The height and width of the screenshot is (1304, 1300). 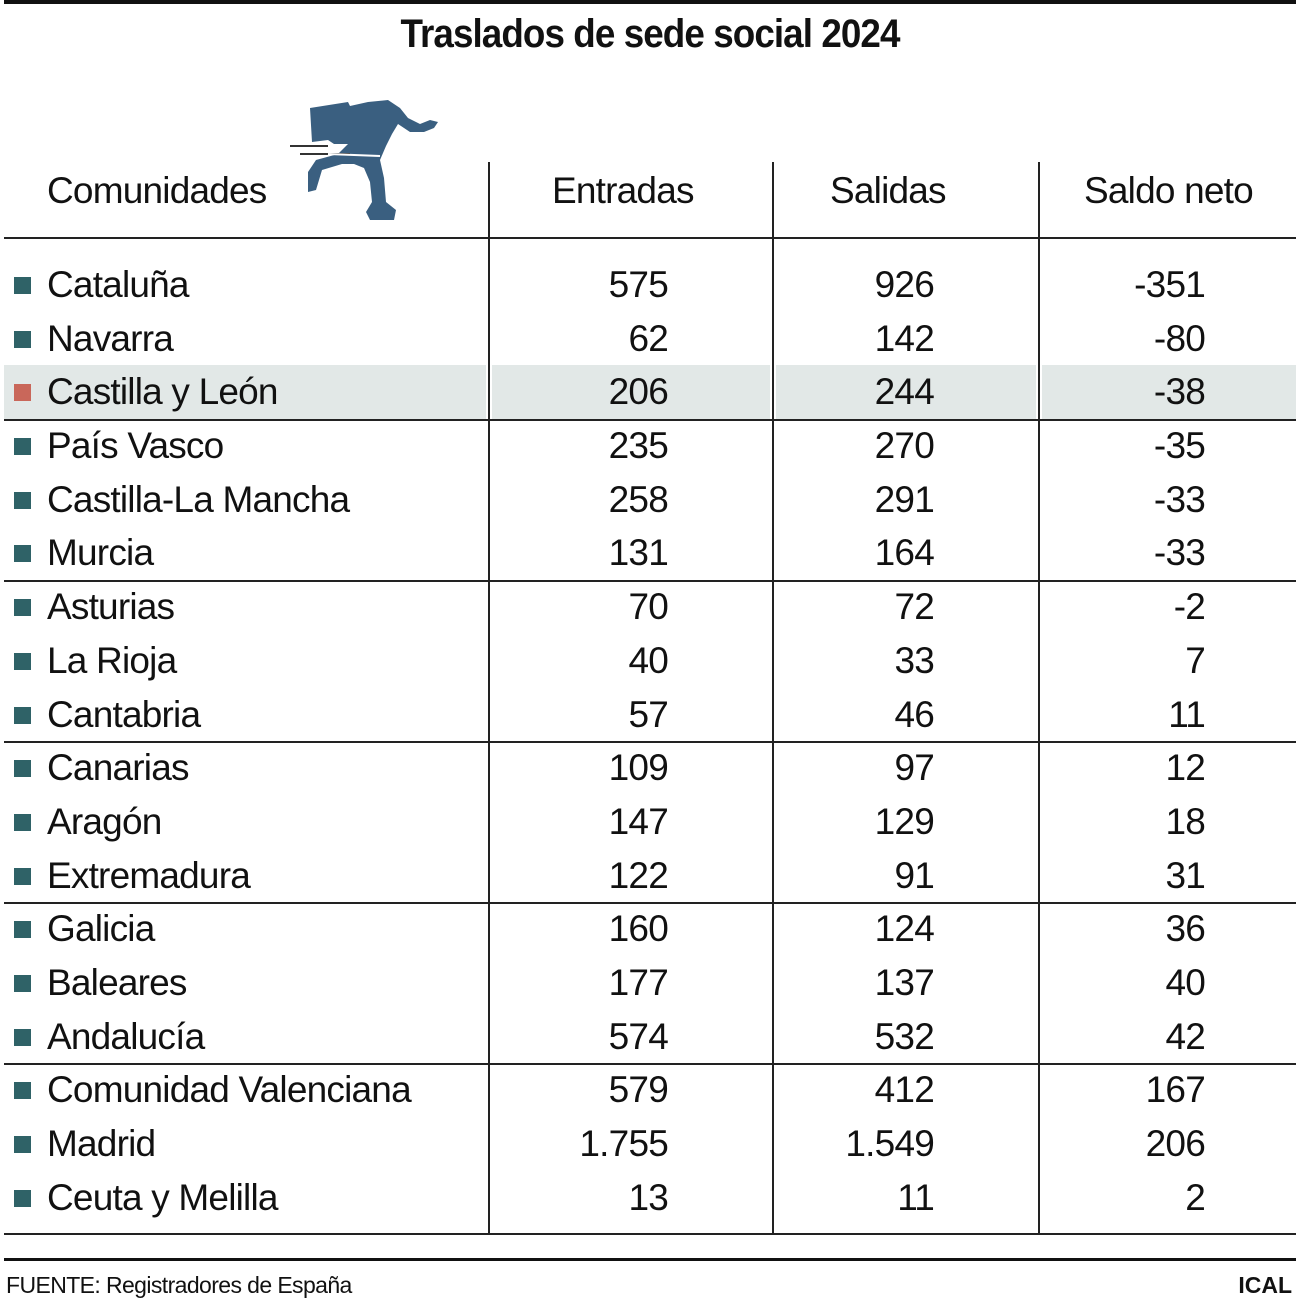 What do you see at coordinates (638, 284) in the screenshot?
I see `row-entradas: 575` at bounding box center [638, 284].